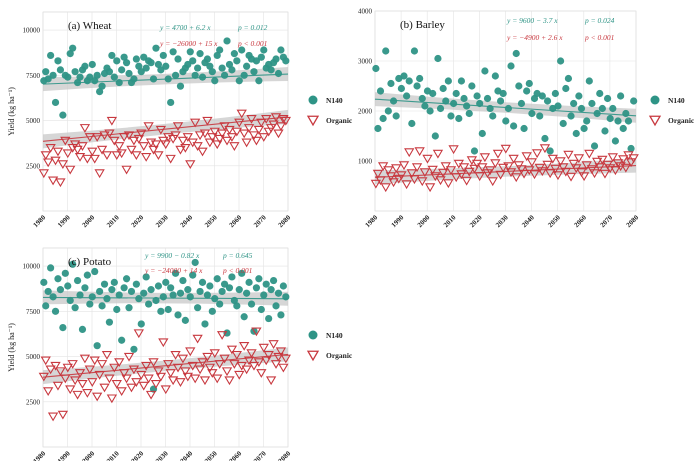 This screenshot has height=466, width=698. Describe the element at coordinates (33, 121) in the screenshot. I see `y-tick-label: 5000` at that location.